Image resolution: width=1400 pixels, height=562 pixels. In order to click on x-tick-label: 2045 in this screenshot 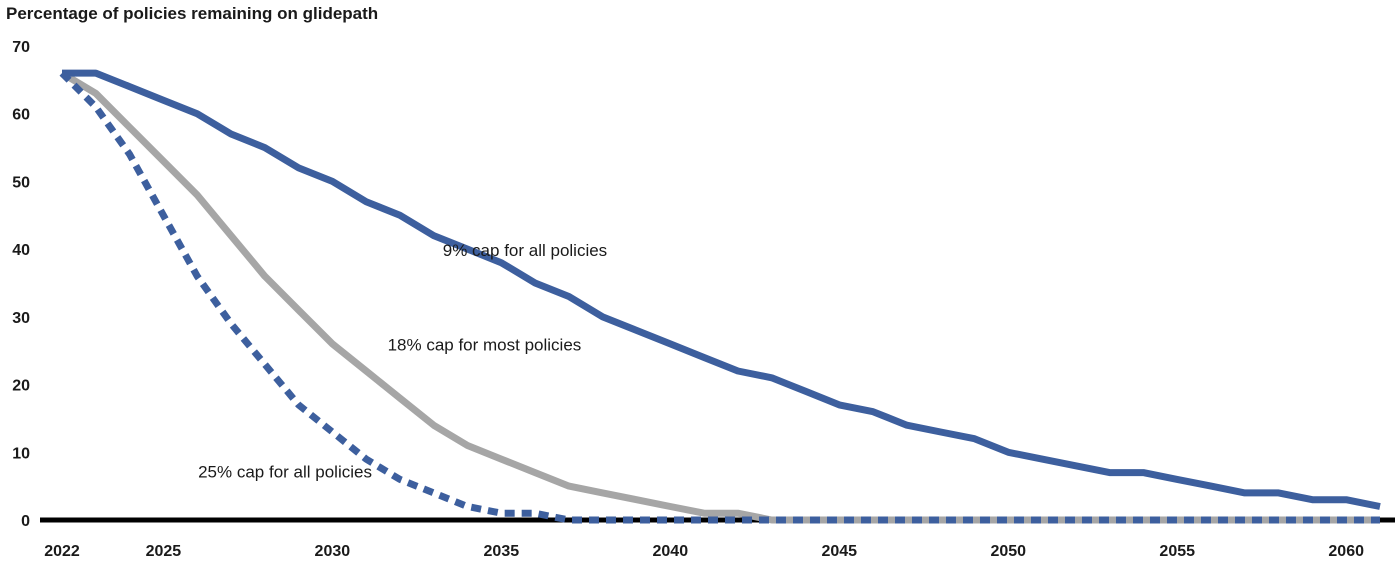, I will do `click(839, 551)`.